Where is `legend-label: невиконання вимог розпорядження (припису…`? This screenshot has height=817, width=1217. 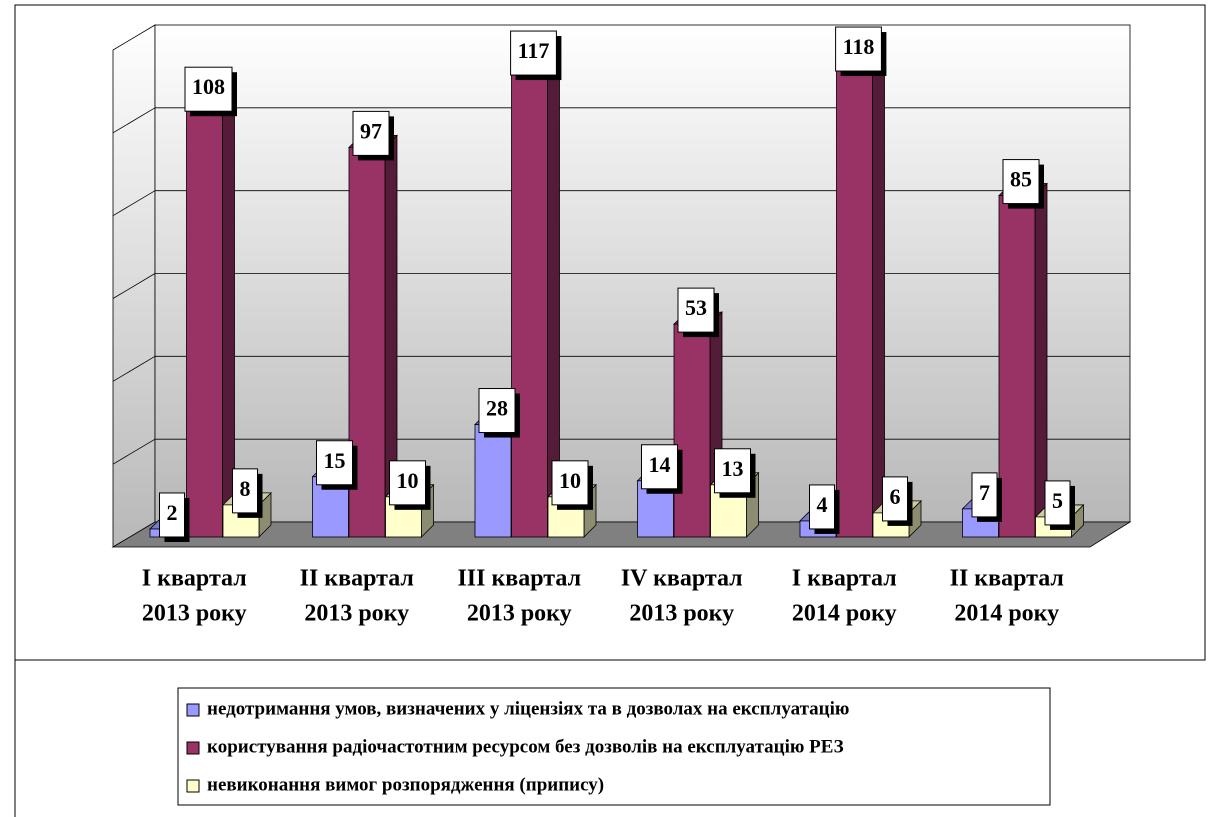 legend-label: невиконання вимог розпорядження (припису… is located at coordinates (405, 784).